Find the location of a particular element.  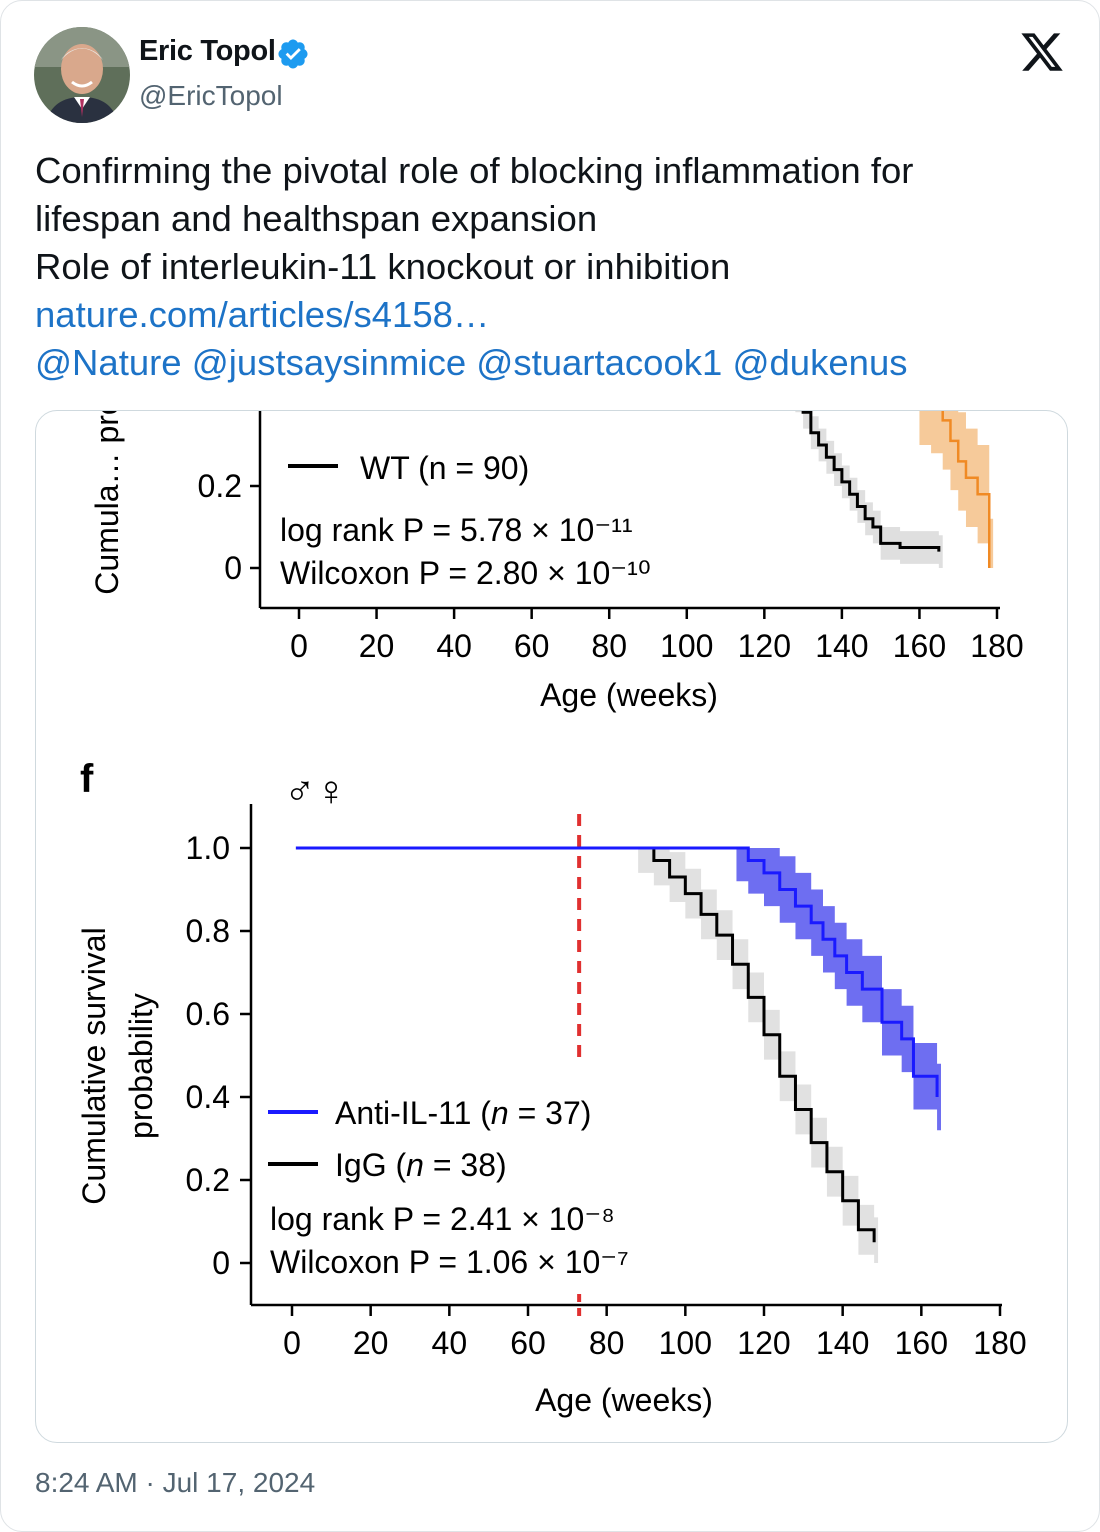

author-avatar is located at coordinates (82, 75).